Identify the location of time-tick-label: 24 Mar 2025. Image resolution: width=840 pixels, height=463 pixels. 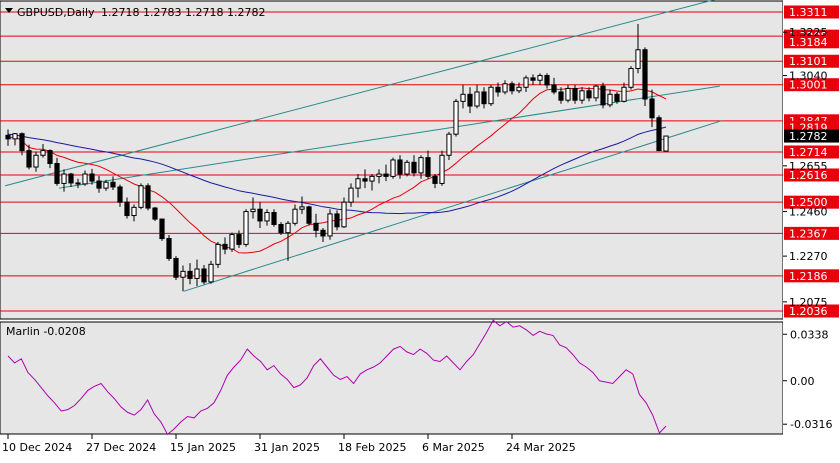
(541, 447).